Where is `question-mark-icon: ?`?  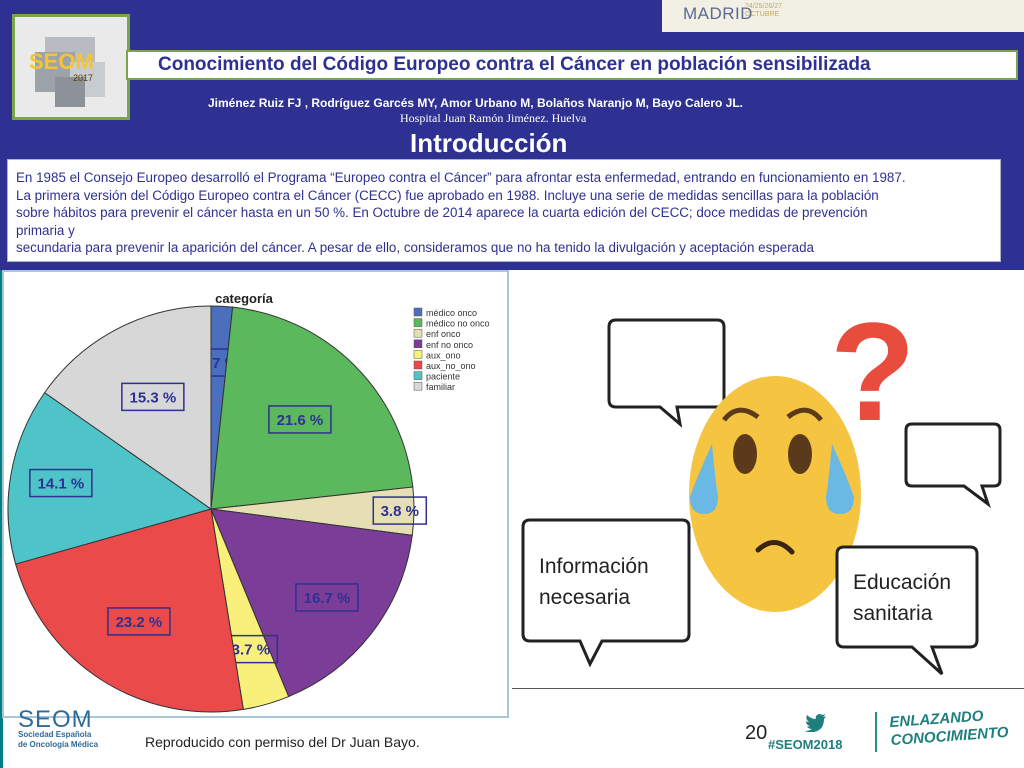 question-mark-icon: ? is located at coordinates (873, 371).